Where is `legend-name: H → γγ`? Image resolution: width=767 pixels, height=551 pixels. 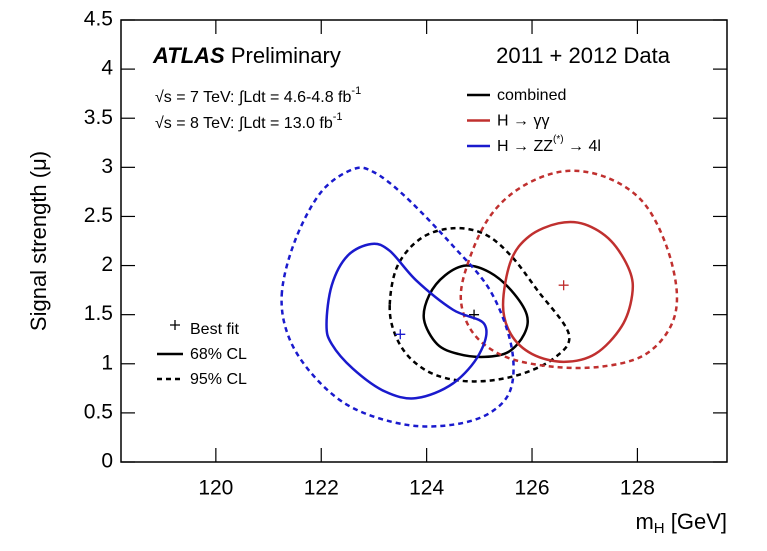 legend-name: H → γγ is located at coordinates (523, 121).